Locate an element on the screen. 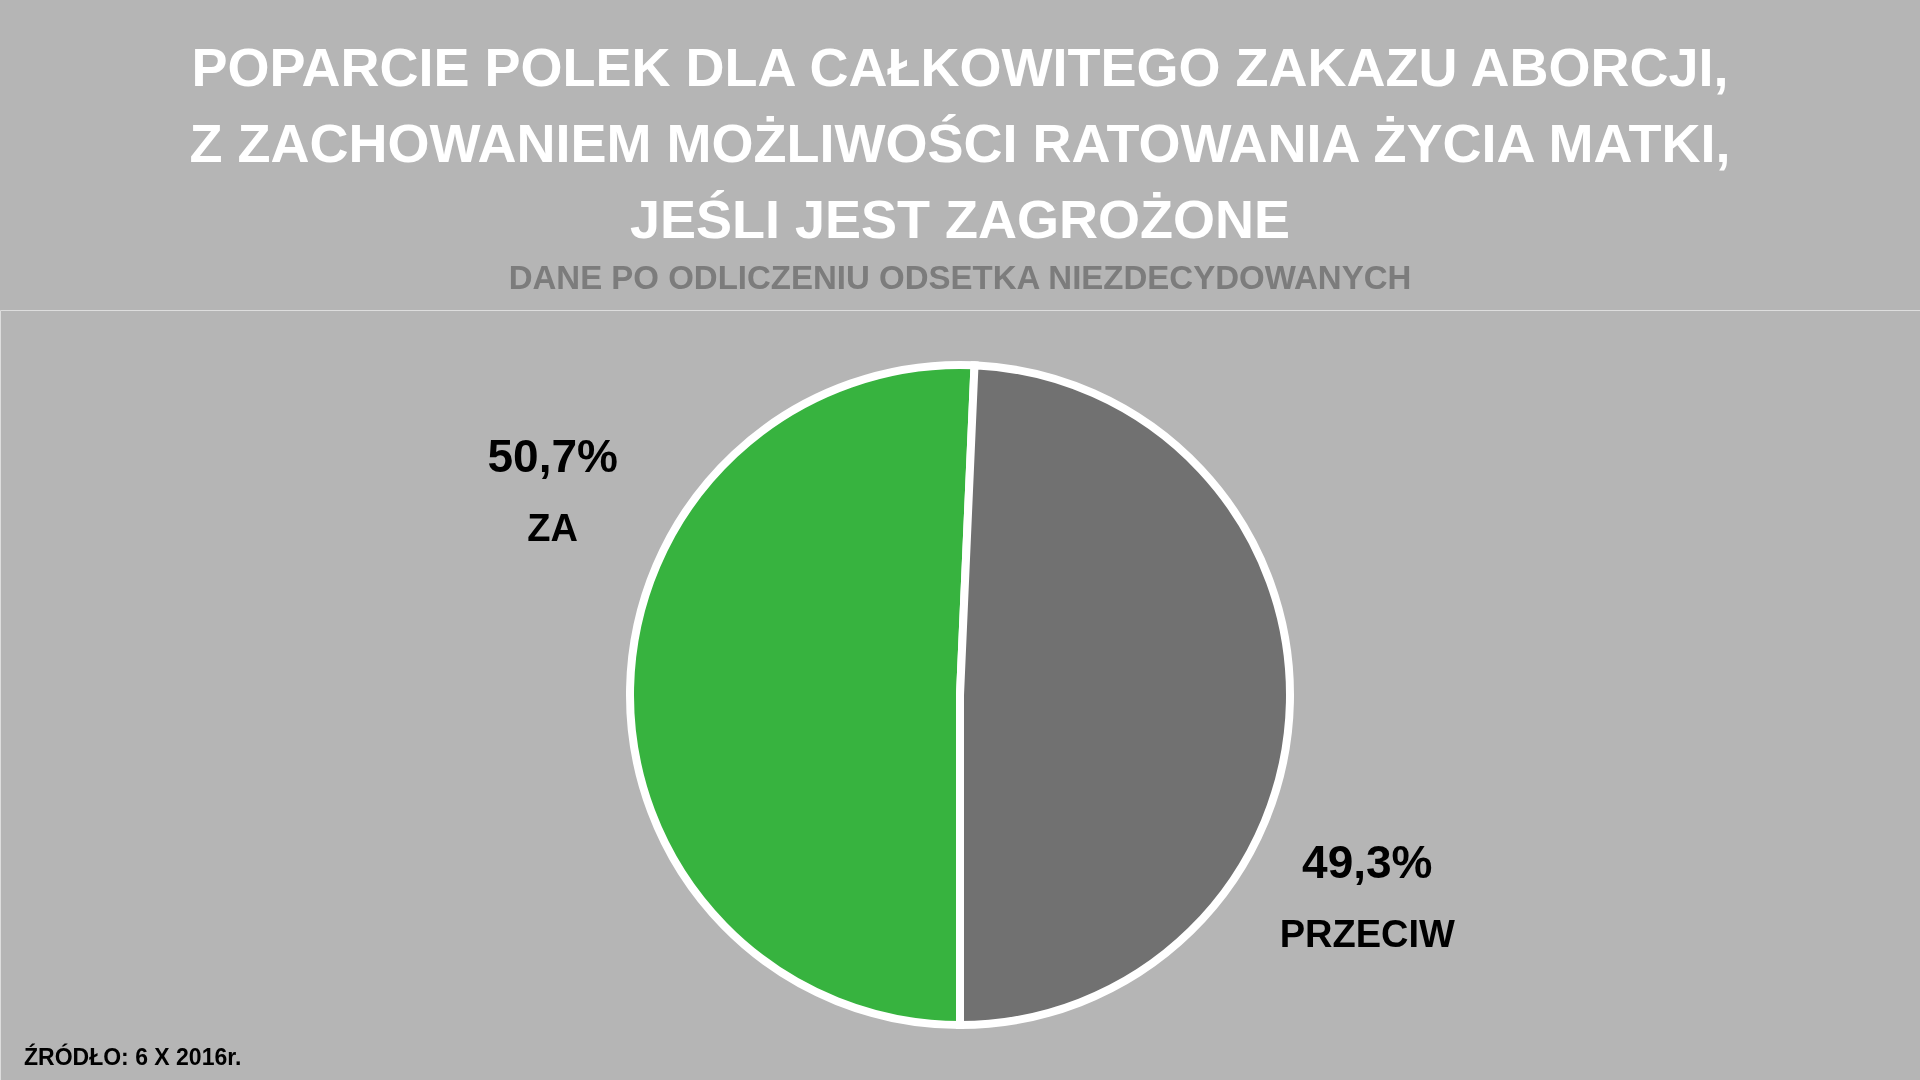 This screenshot has width=1920, height=1080. data-label: 50,7% is located at coordinates (552, 456).